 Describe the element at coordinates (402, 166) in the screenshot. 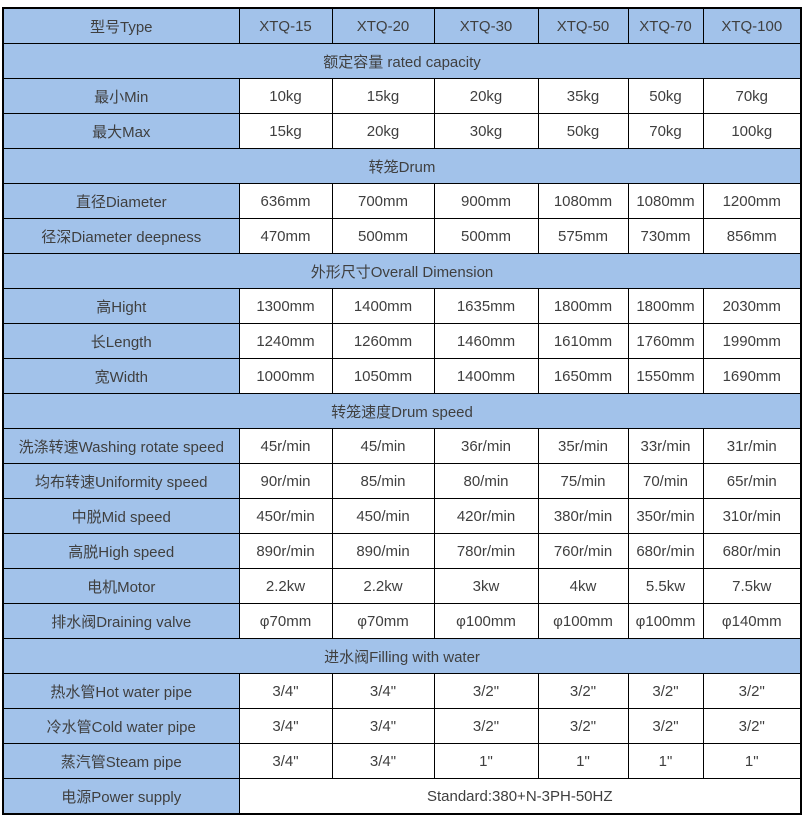

I see `section-title-cell: 转笼Drum` at that location.